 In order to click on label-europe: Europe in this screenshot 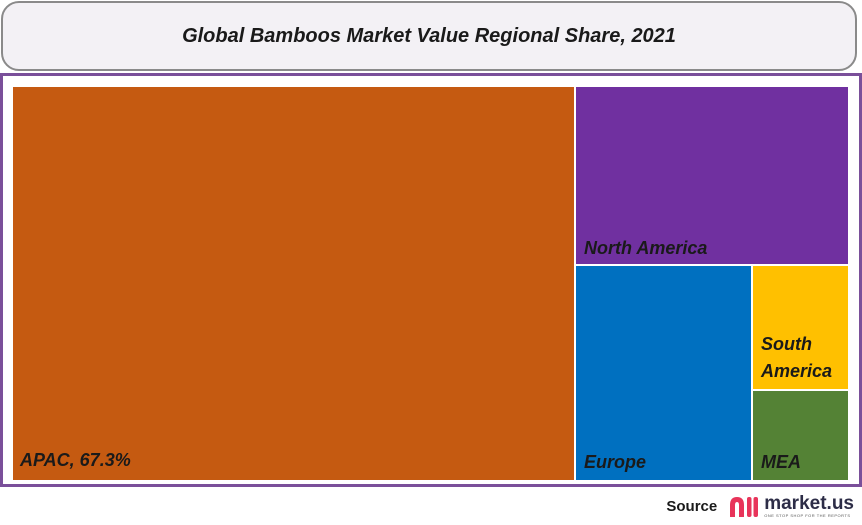, I will do `click(615, 462)`.